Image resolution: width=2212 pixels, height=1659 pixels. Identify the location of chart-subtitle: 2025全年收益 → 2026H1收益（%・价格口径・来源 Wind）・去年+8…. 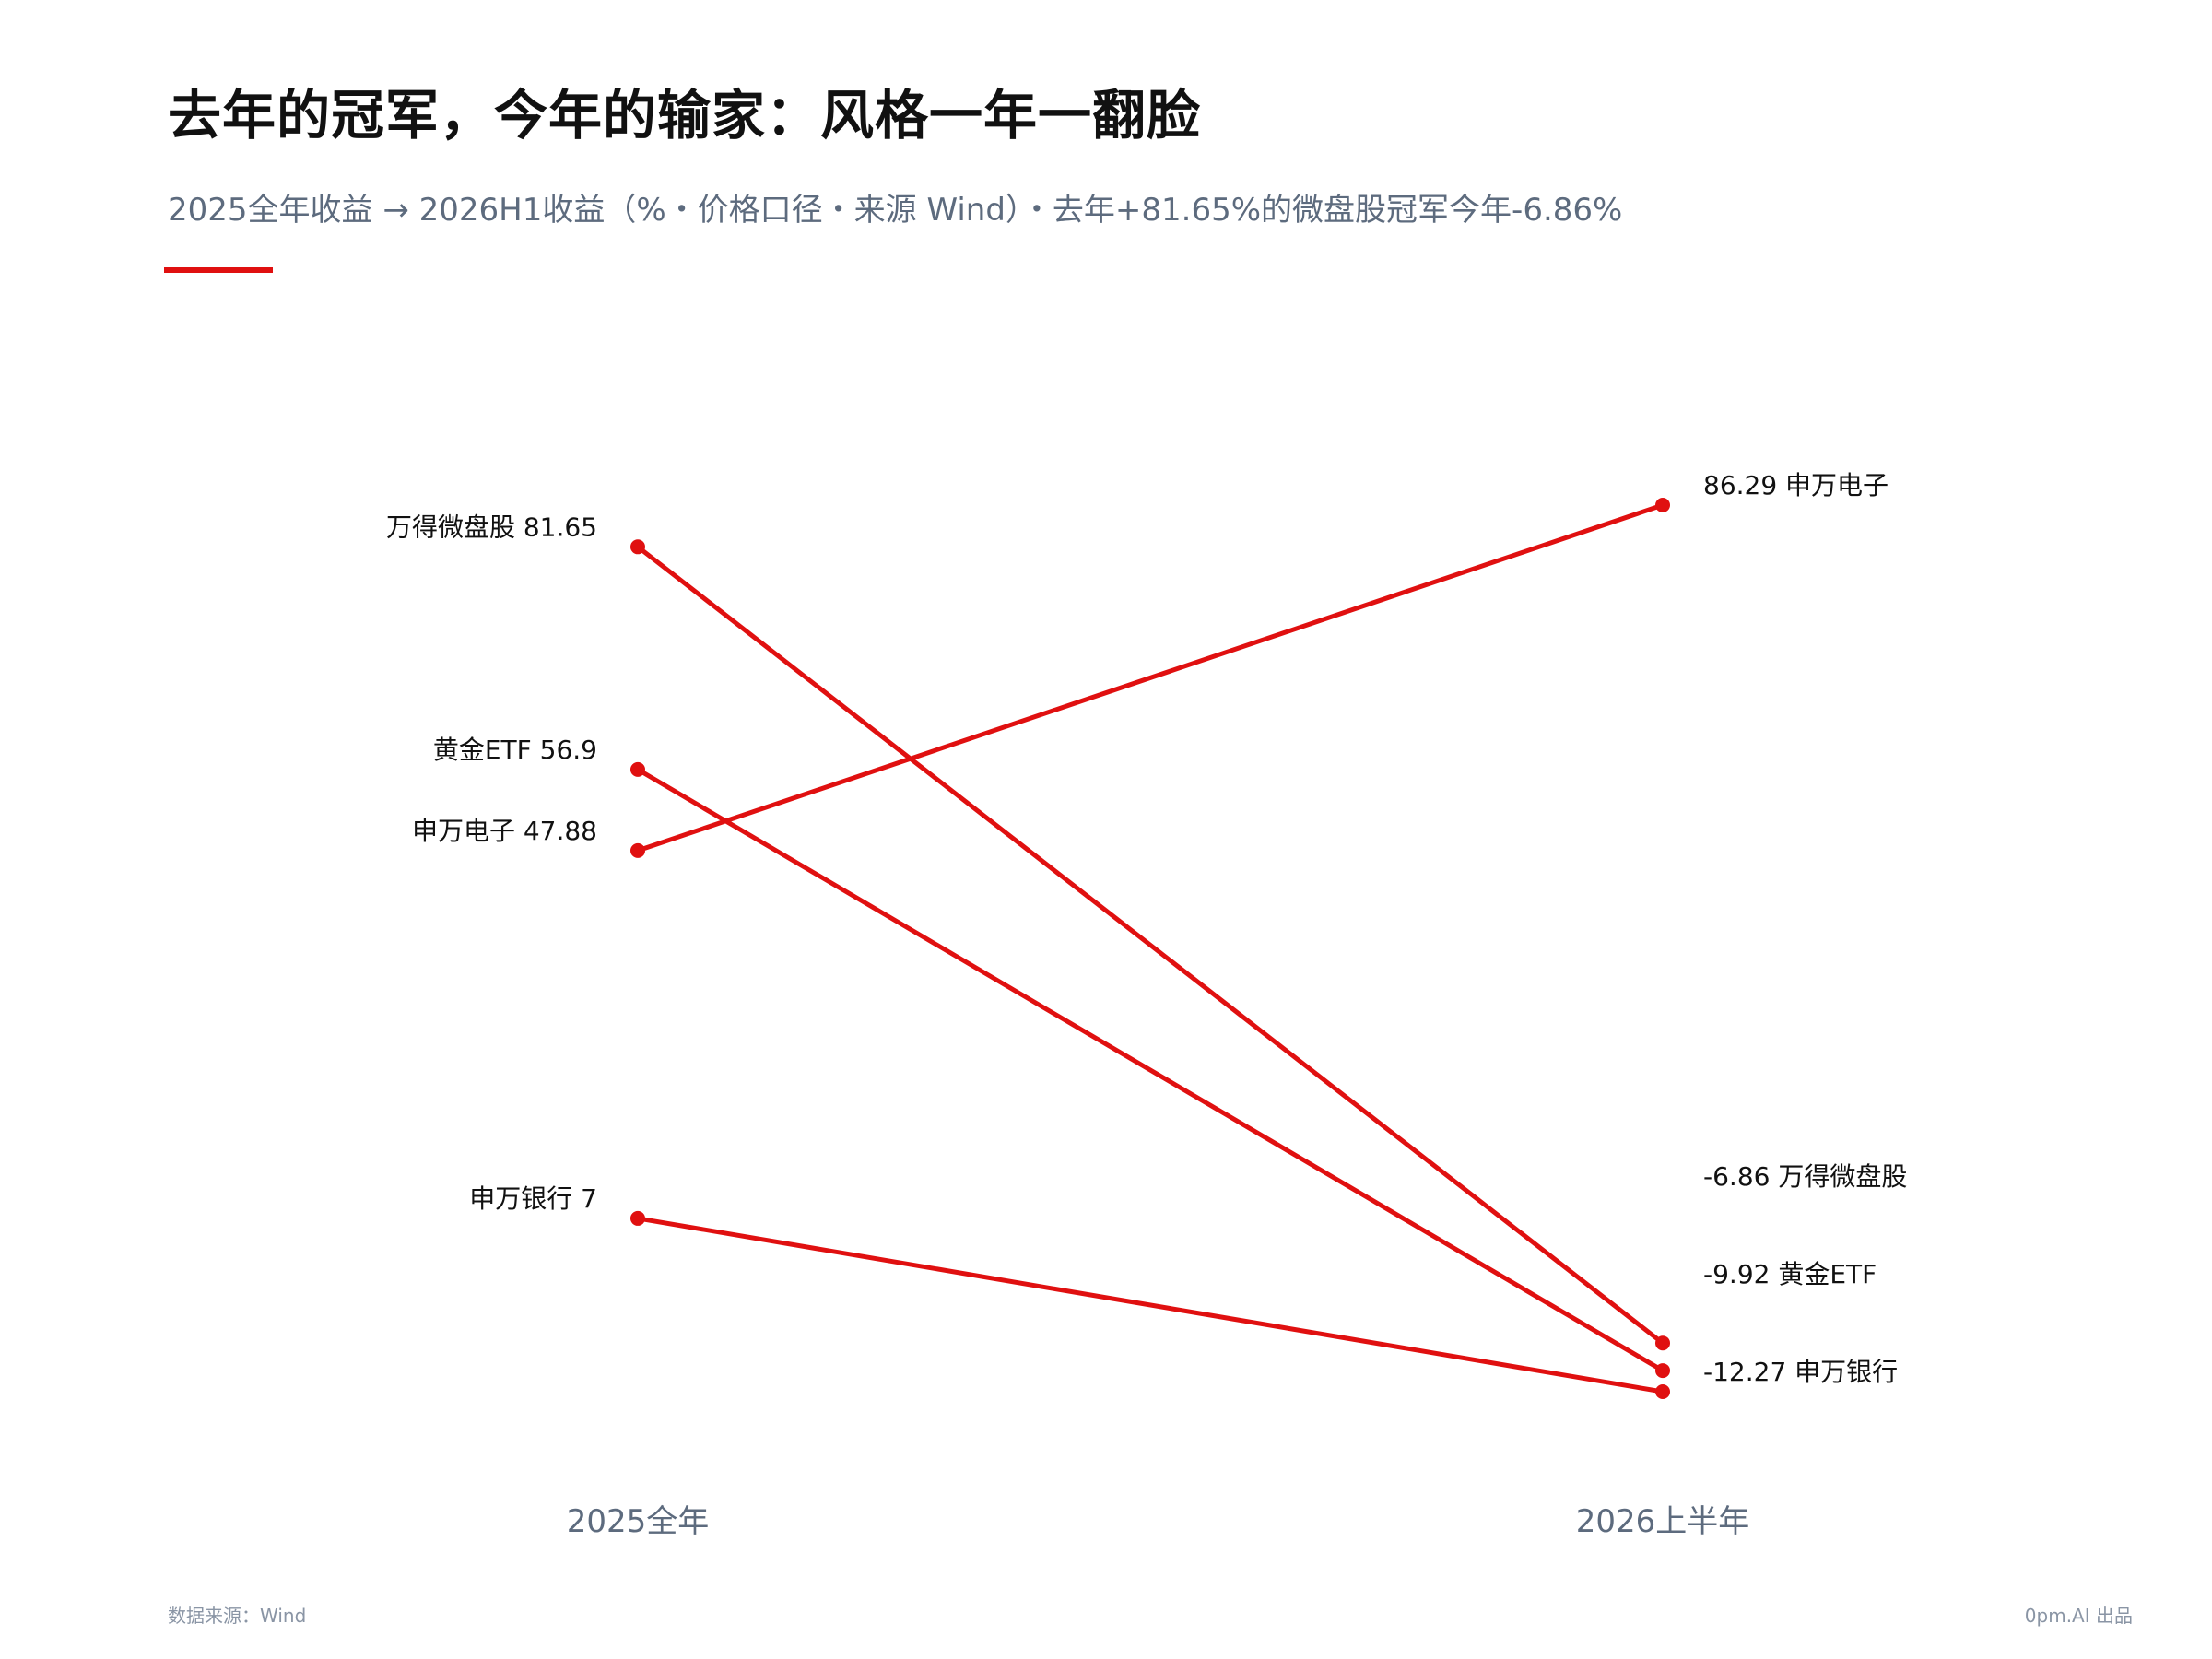
(895, 210).